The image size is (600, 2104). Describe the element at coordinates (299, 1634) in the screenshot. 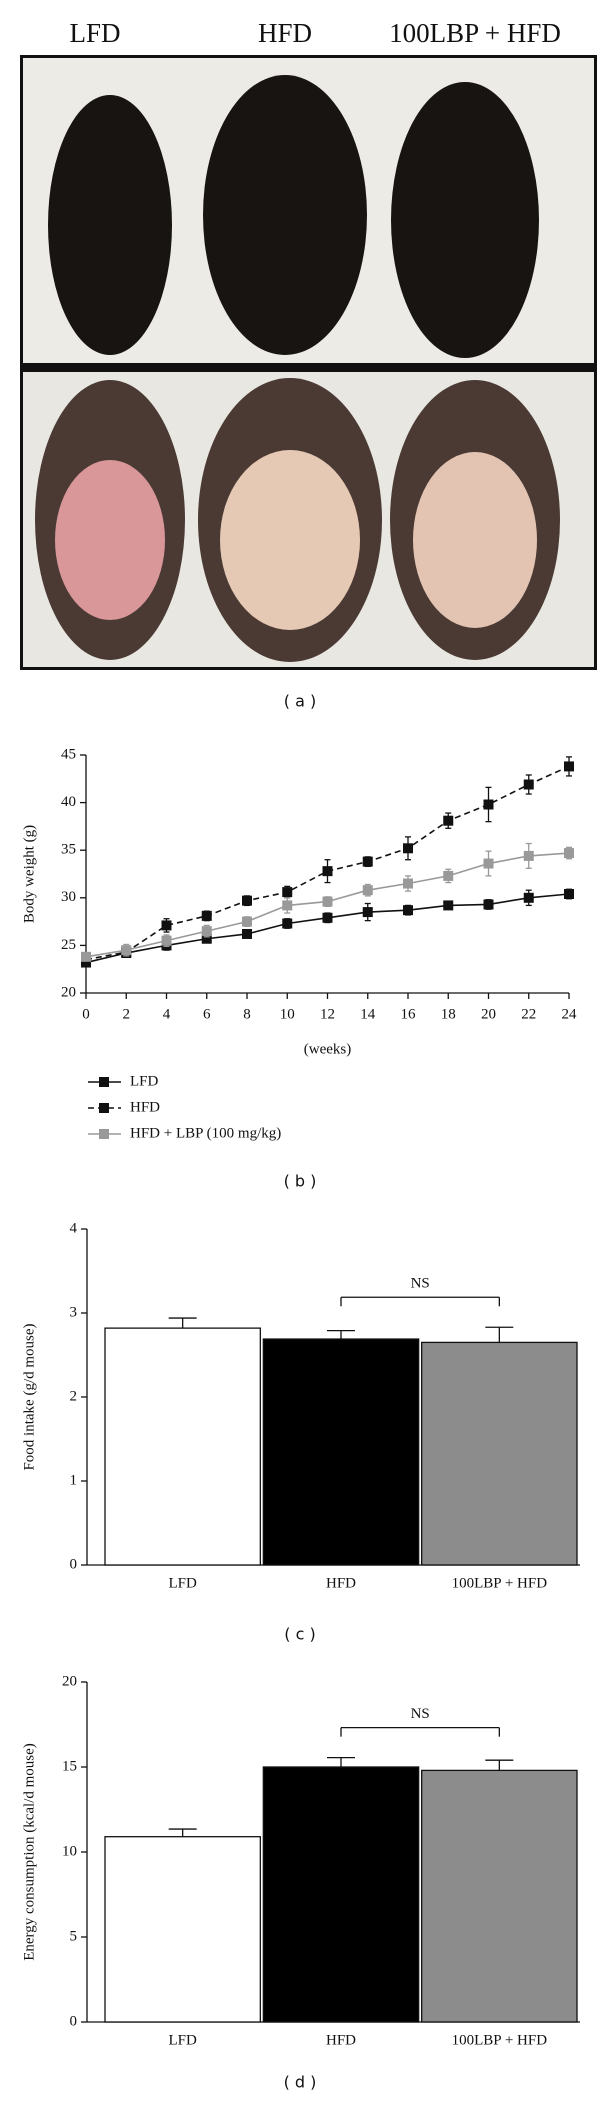

I see `panel-label: ( c )` at that location.